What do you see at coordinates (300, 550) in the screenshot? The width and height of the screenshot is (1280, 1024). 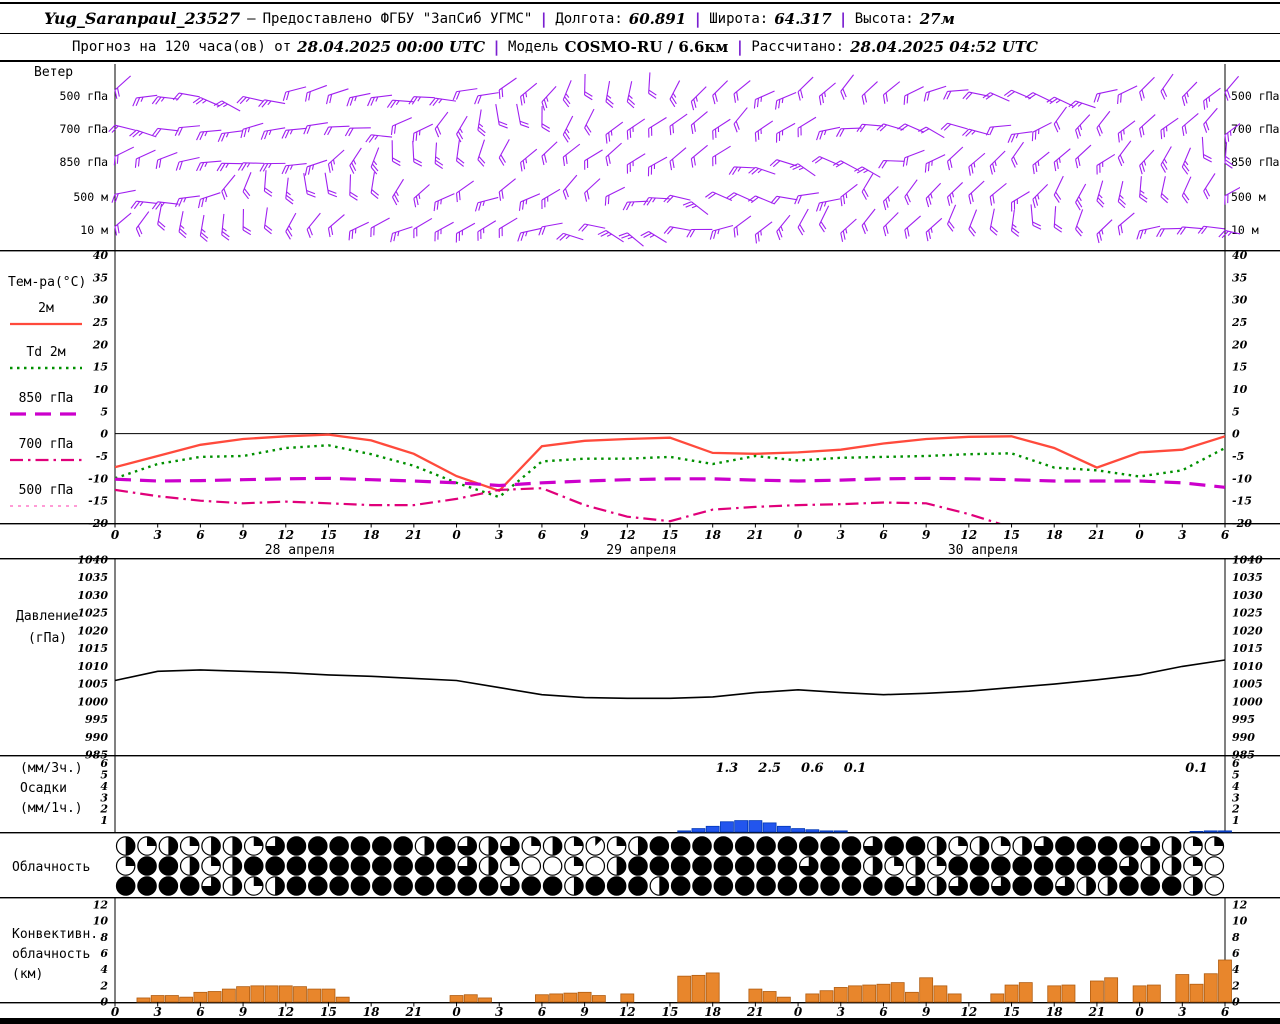 I see `svg-text: 28 апреля` at bounding box center [300, 550].